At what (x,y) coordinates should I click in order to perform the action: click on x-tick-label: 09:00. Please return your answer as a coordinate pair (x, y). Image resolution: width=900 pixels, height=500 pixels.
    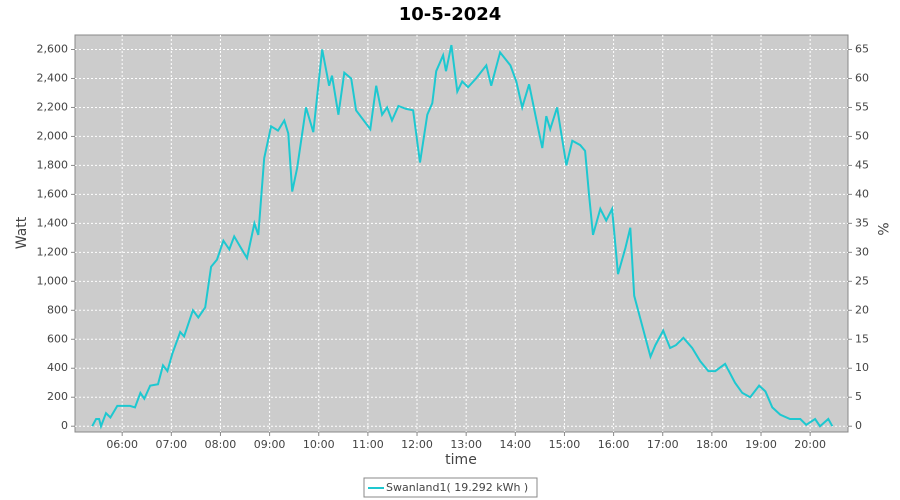
    Looking at the image, I should click on (270, 444).